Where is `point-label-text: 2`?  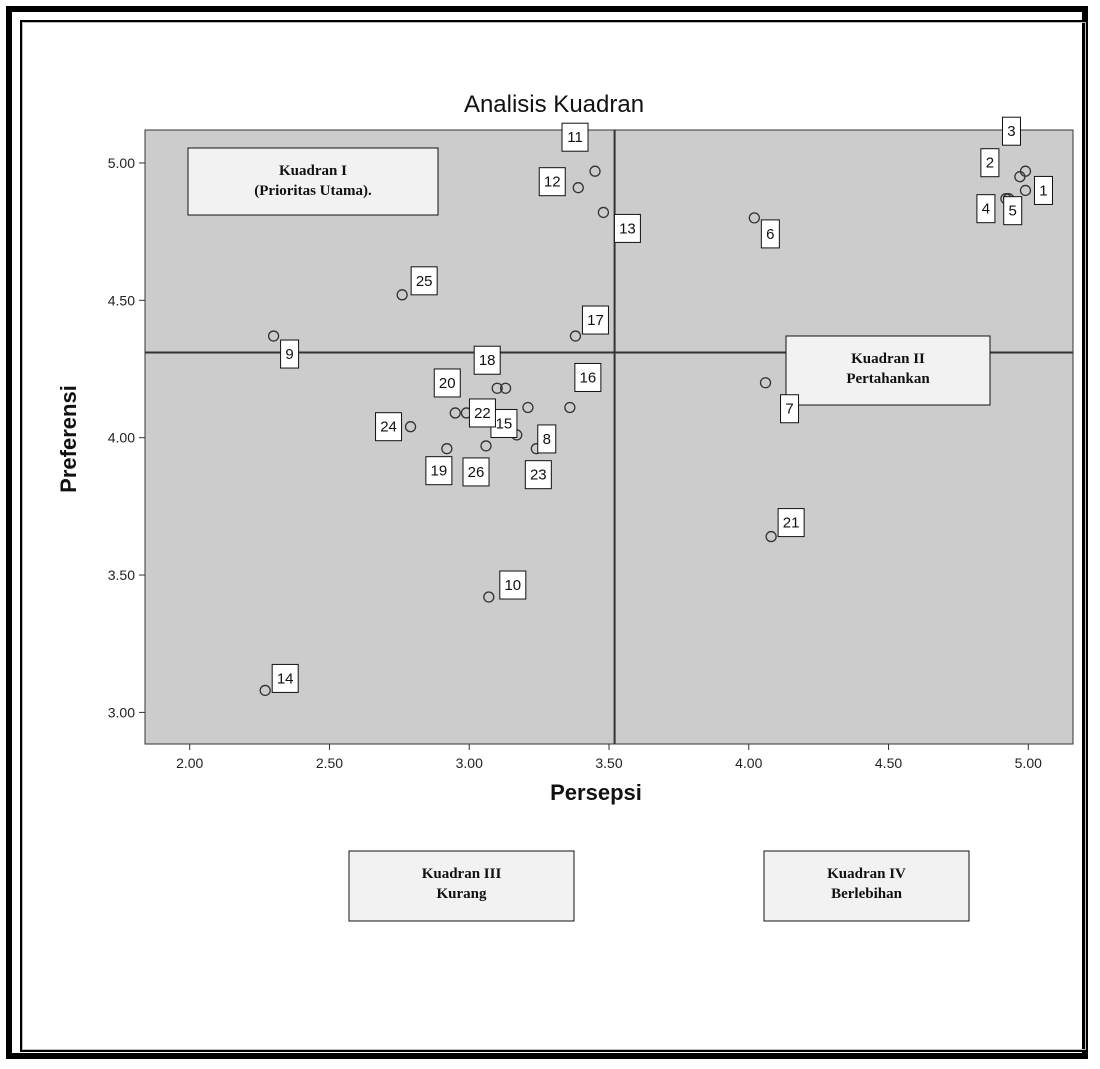 point-label-text: 2 is located at coordinates (990, 163).